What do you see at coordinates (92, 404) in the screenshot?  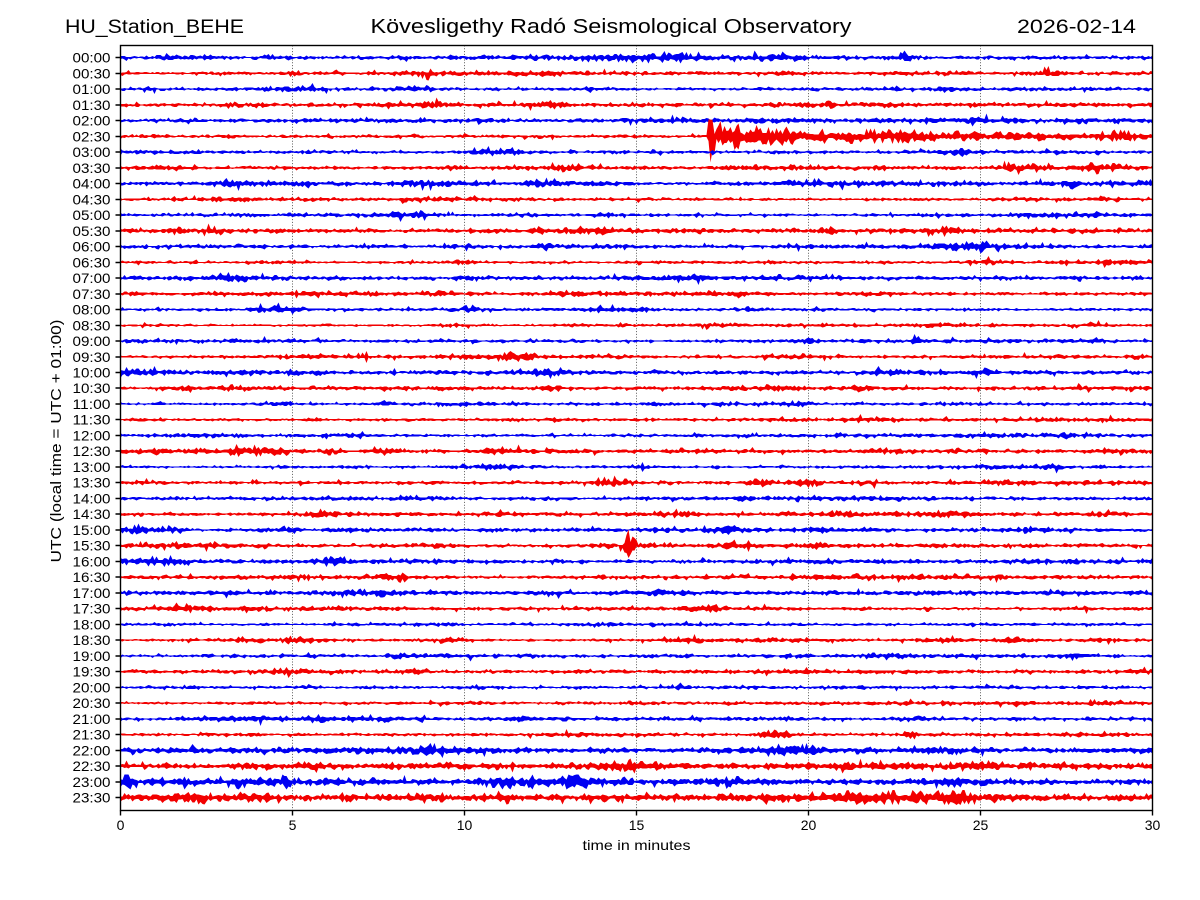 I see `svg-text: 11:00` at bounding box center [92, 404].